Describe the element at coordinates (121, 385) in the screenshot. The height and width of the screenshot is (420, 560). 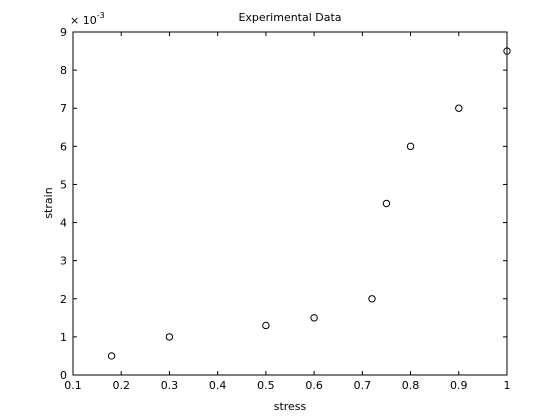
I see `x-tick-label: 0.2` at that location.